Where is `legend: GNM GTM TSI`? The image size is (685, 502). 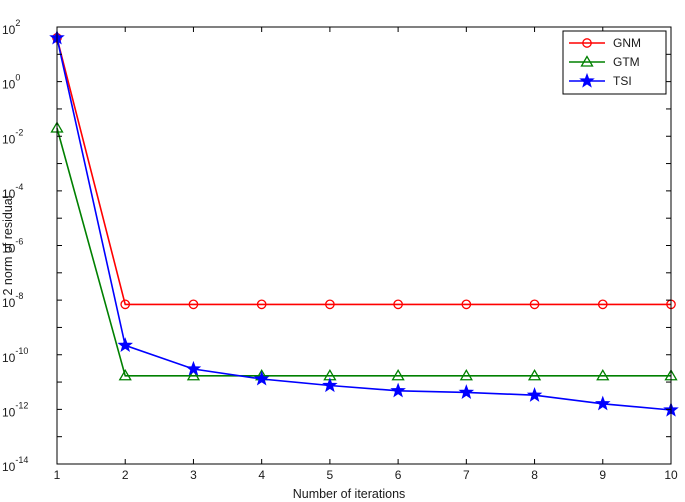 legend: GNM GTM TSI is located at coordinates (614, 62).